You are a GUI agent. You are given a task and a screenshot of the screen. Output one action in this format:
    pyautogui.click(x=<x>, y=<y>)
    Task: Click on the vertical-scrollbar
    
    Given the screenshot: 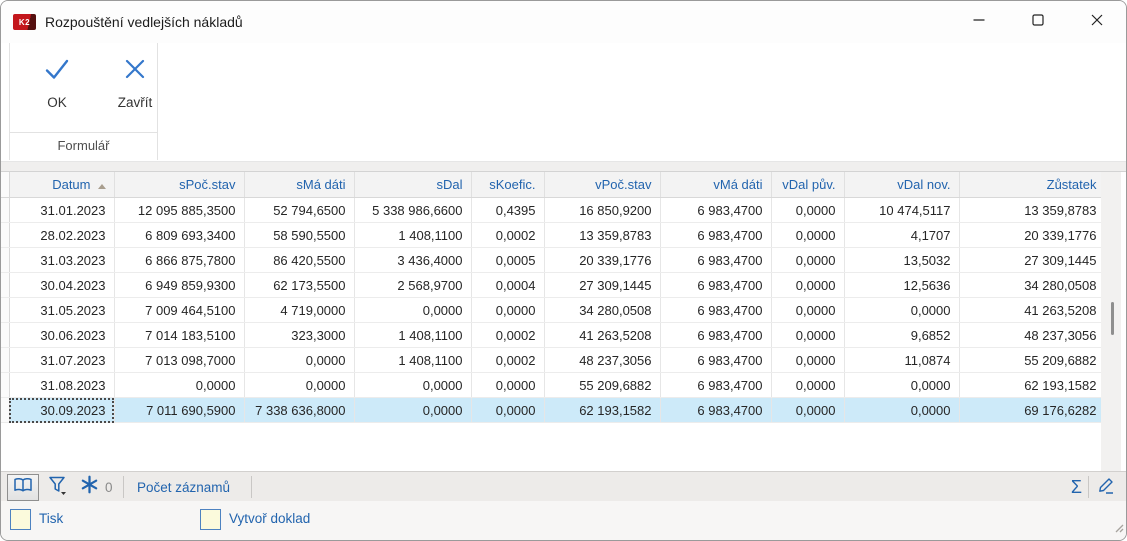 What is the action you would take?
    pyautogui.click(x=1111, y=321)
    